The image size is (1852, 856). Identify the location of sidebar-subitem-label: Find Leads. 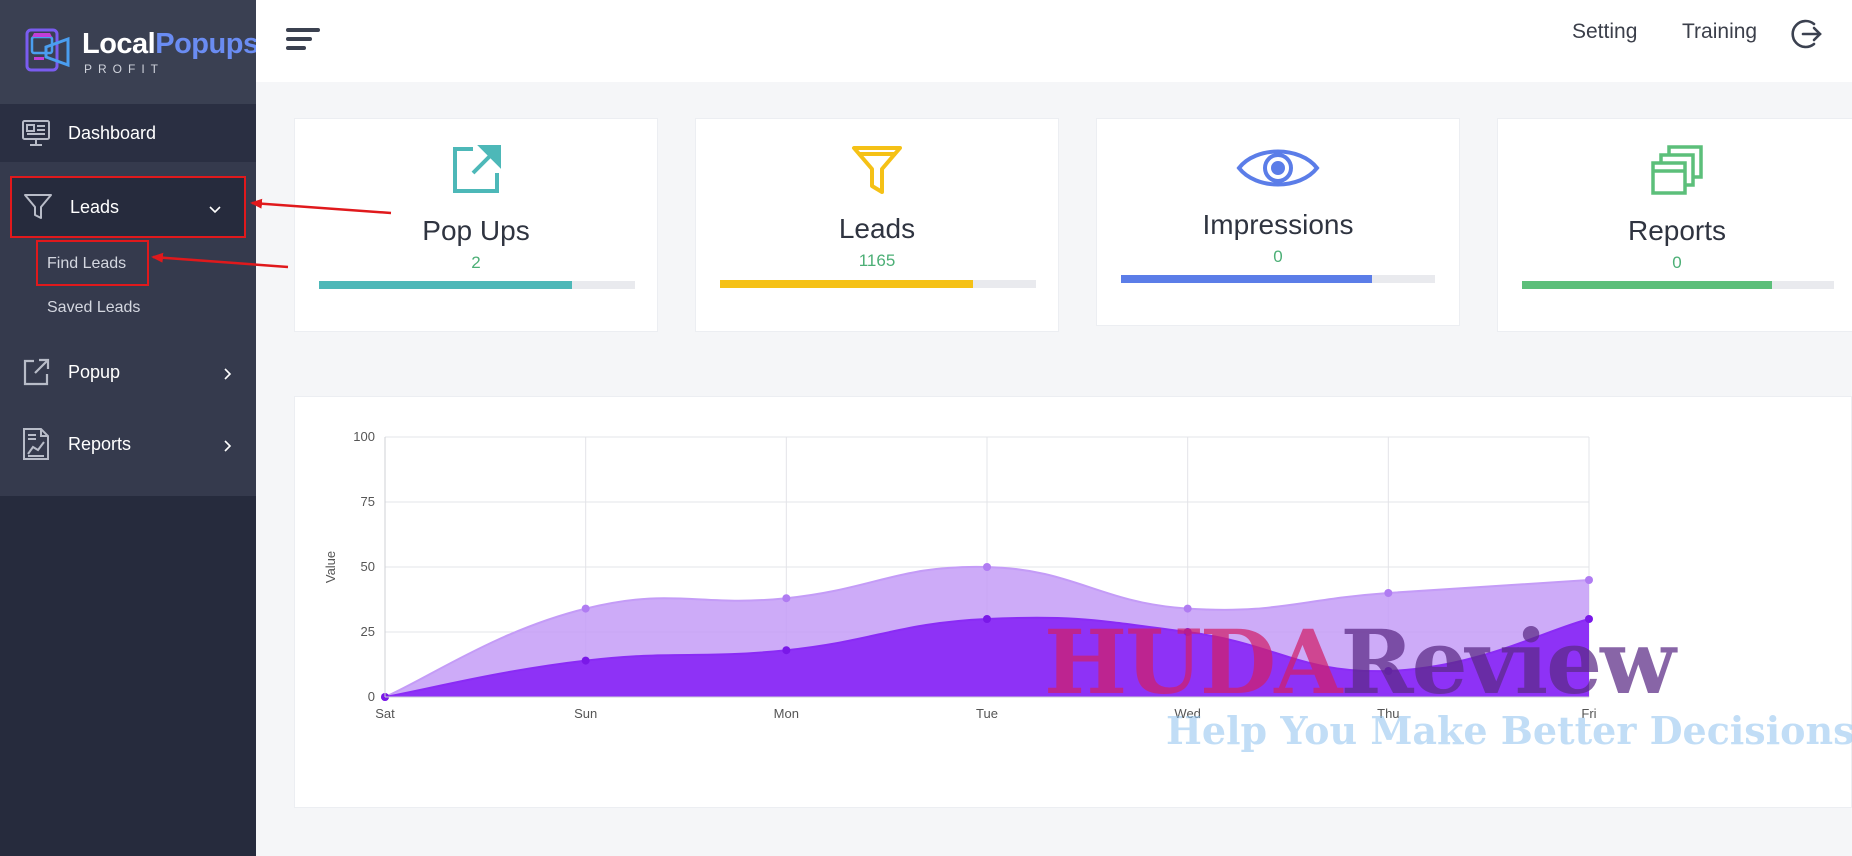
(87, 263).